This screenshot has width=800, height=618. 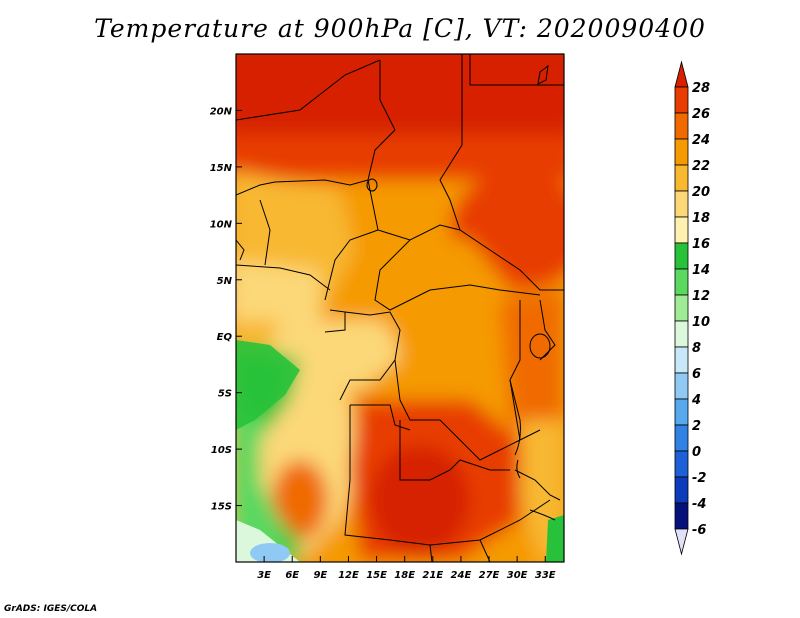 I want to click on lat-tick-label: 10S, so click(x=221, y=450).